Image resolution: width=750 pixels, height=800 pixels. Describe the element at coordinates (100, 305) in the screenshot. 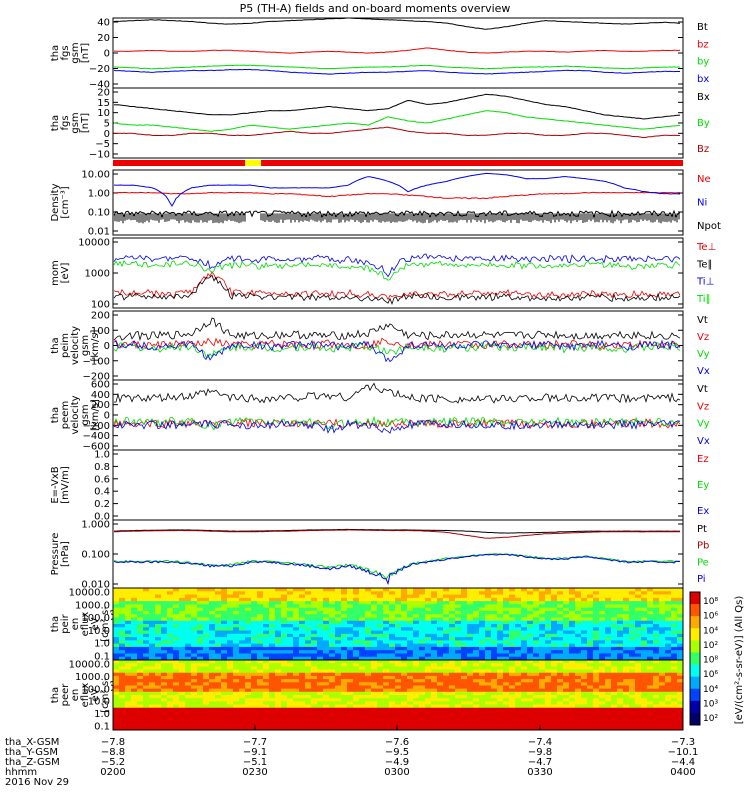

I see `y-tick-label: 100` at that location.